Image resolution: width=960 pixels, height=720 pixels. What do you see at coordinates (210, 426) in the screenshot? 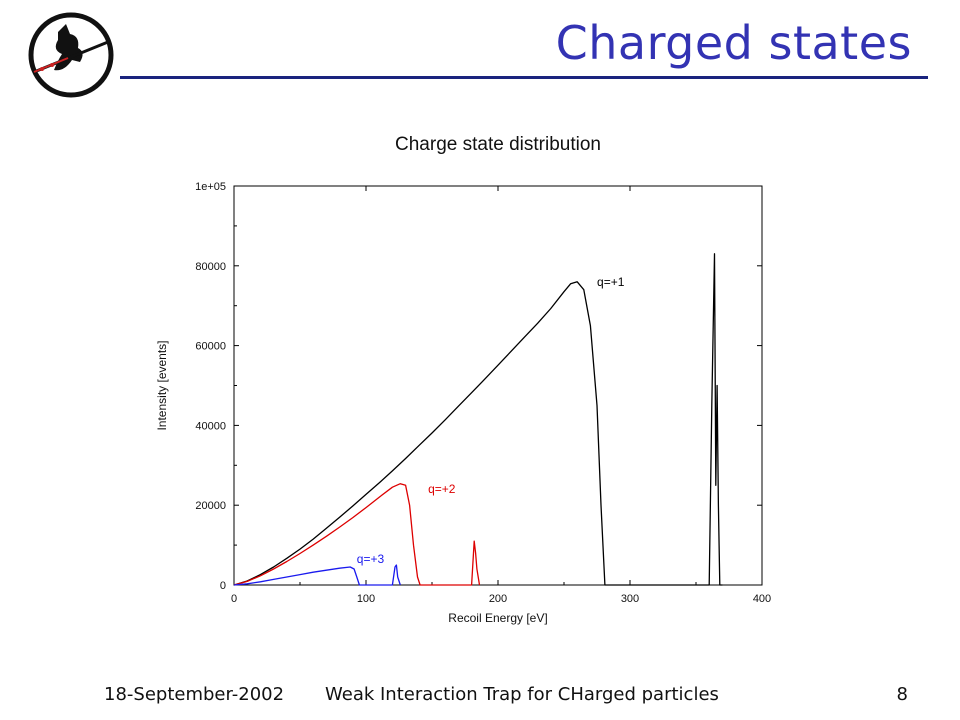
I see `y-tick-label: 40000` at bounding box center [210, 426].